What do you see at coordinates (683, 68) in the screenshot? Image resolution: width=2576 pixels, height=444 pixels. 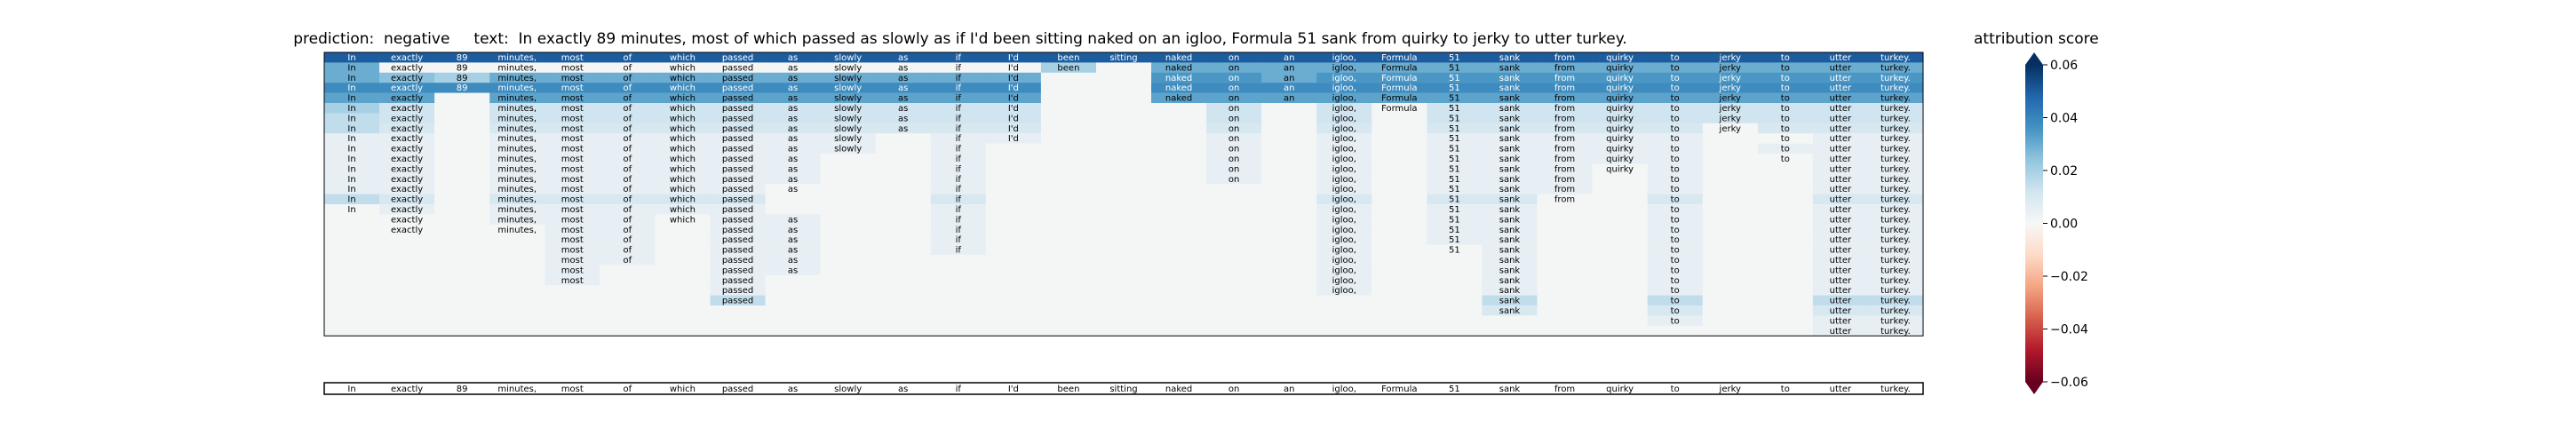 I see `heatmap-cell-label: which` at bounding box center [683, 68].